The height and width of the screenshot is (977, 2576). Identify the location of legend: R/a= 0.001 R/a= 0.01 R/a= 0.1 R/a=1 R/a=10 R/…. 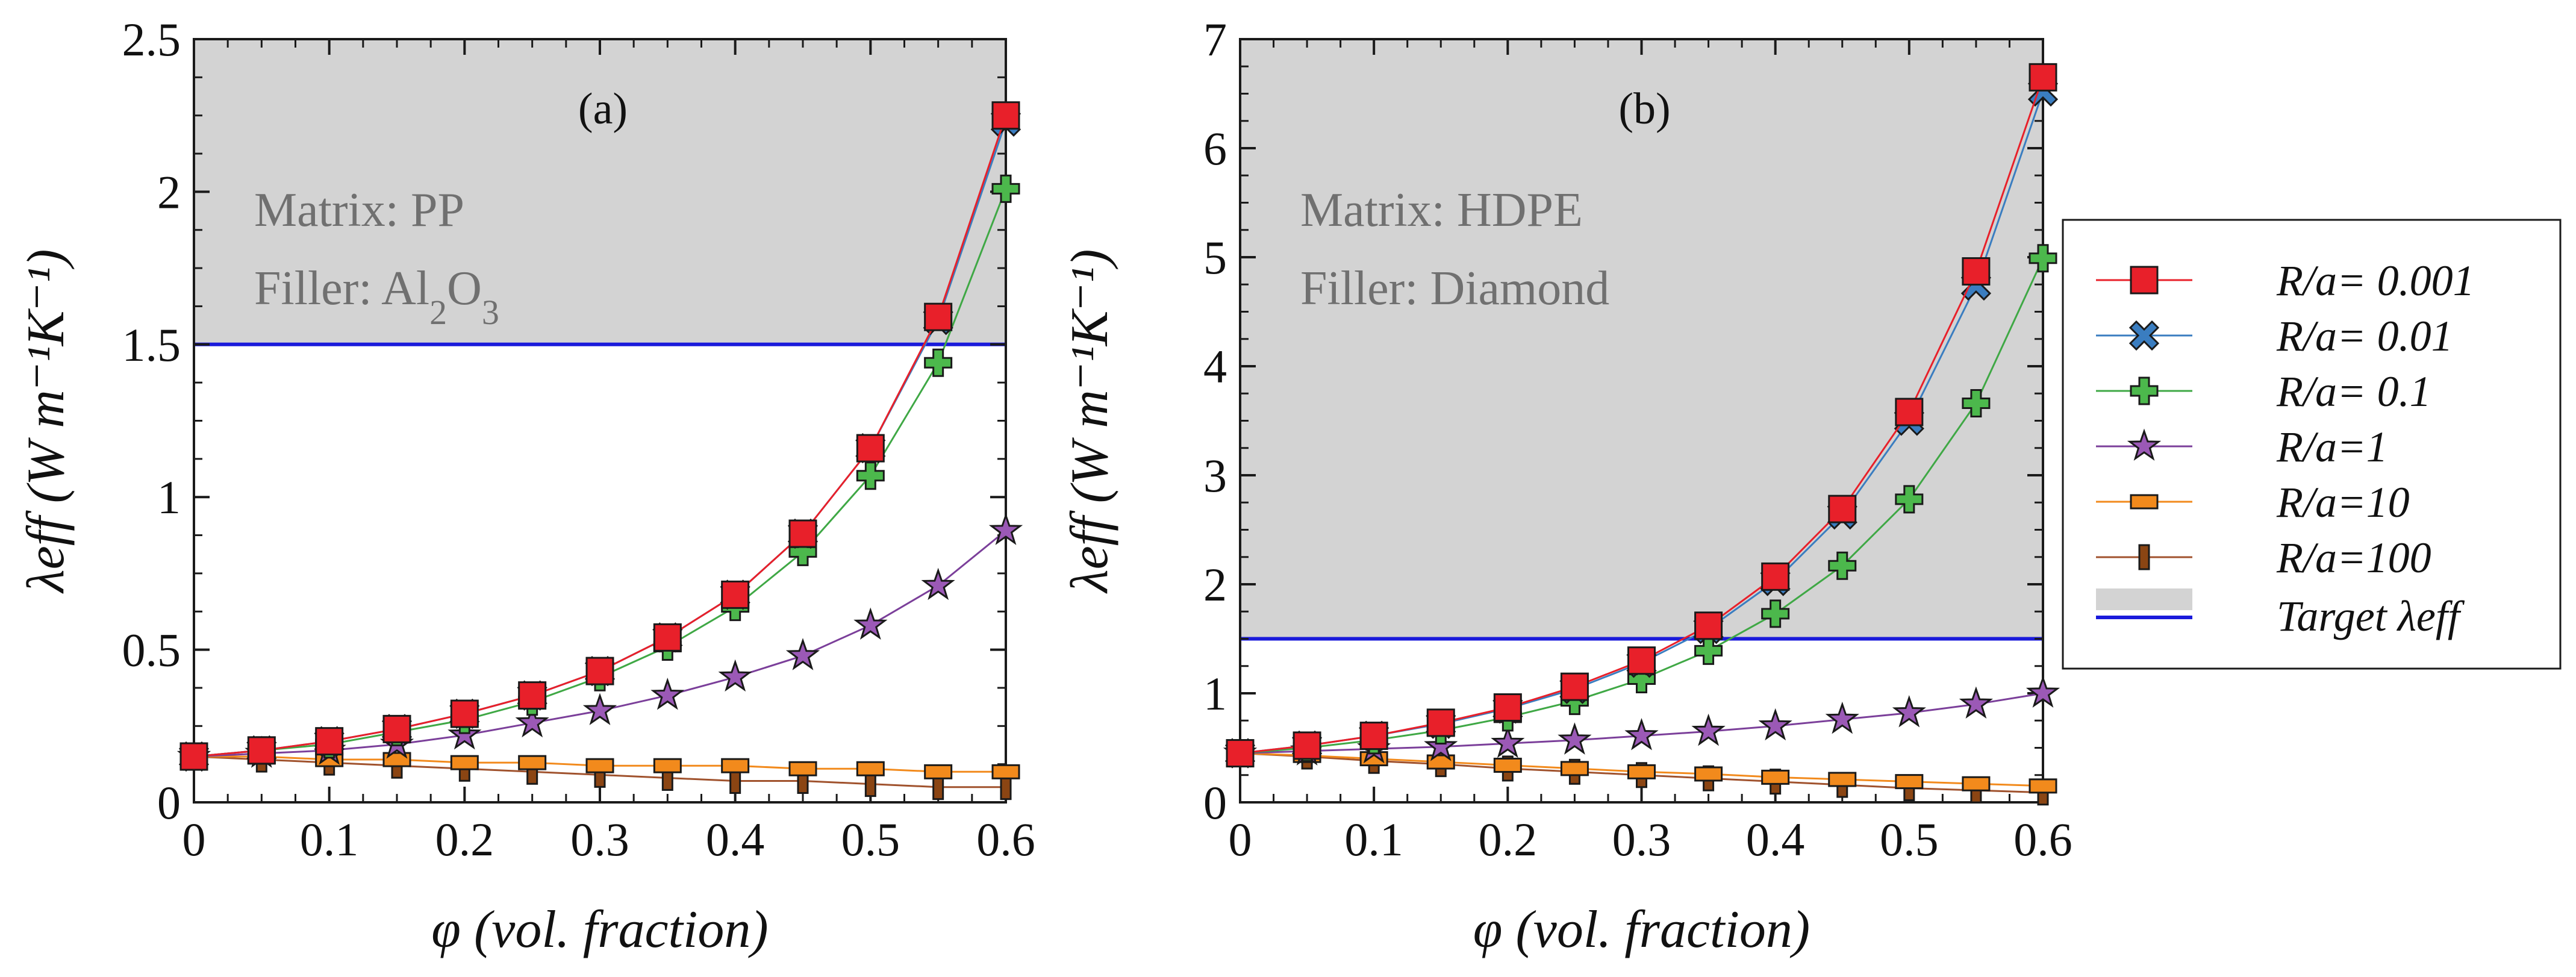
(2312, 444).